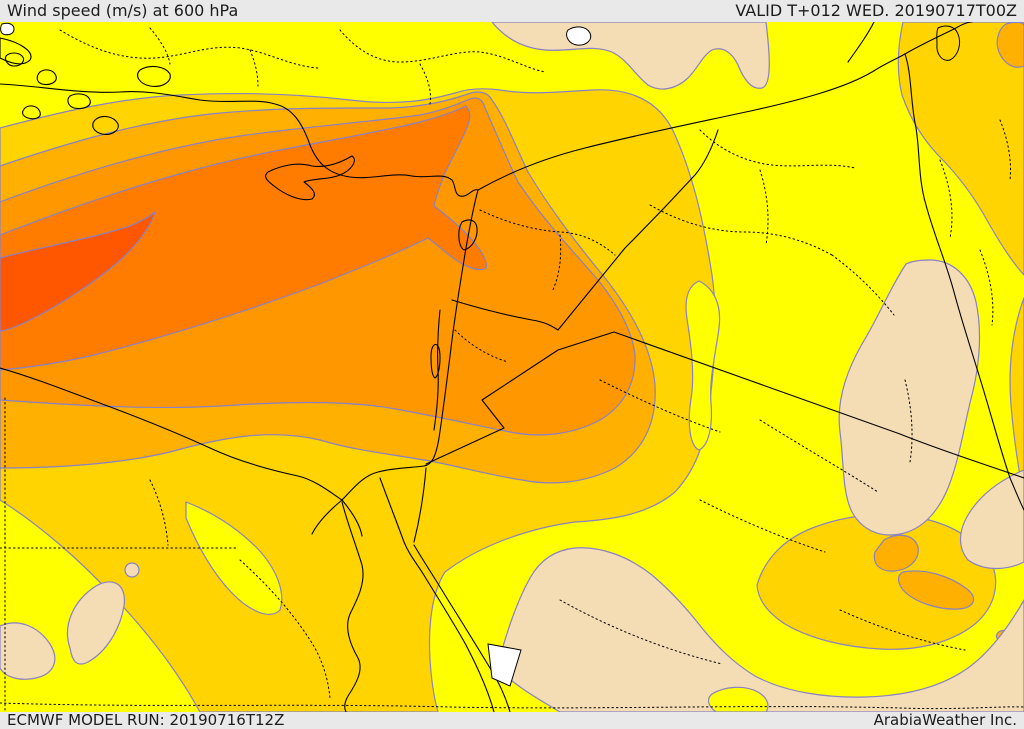 This screenshot has width=1024, height=729. What do you see at coordinates (234, 558) in the screenshot?
I see `band-yellow-sw-wedge` at bounding box center [234, 558].